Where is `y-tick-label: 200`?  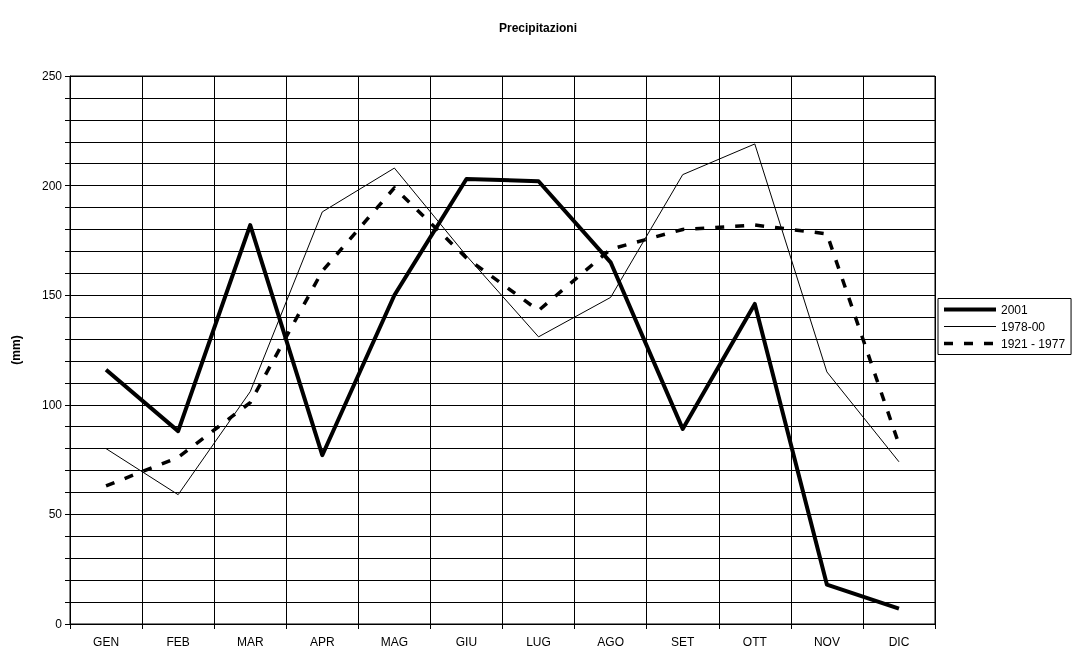
y-tick-label: 200 is located at coordinates (52, 185).